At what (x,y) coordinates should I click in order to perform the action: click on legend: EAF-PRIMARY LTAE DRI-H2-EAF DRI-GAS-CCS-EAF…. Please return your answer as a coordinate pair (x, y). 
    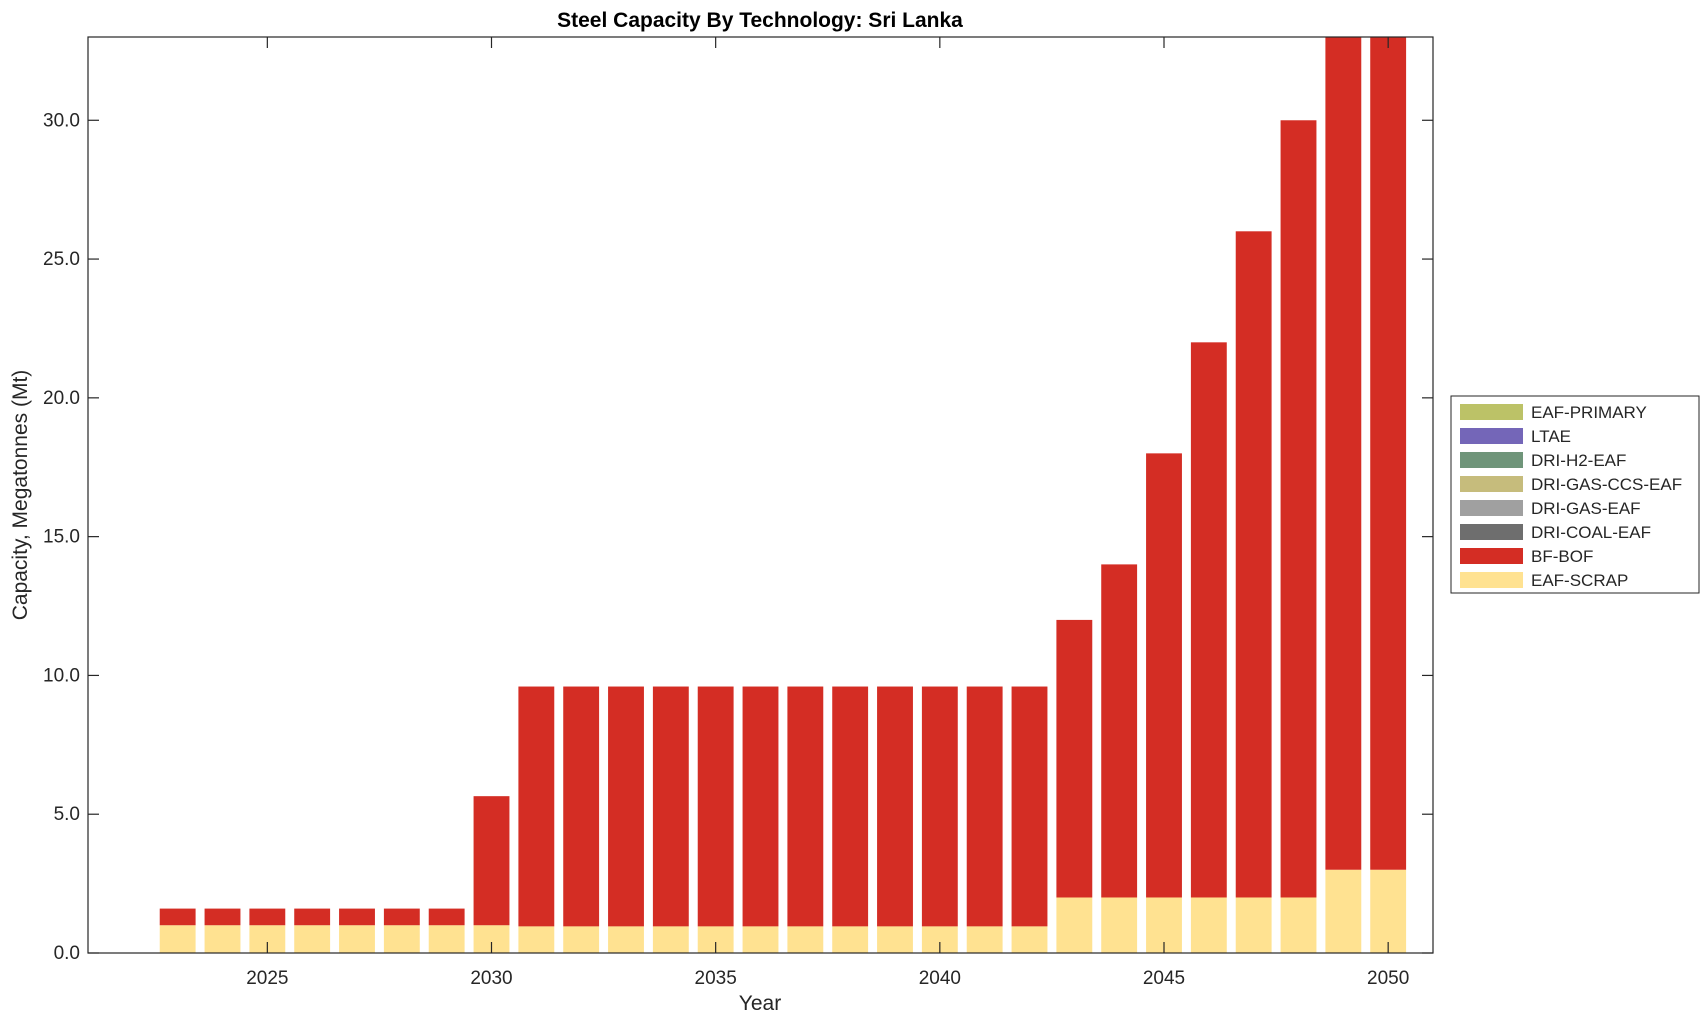
    Looking at the image, I should click on (1575, 494).